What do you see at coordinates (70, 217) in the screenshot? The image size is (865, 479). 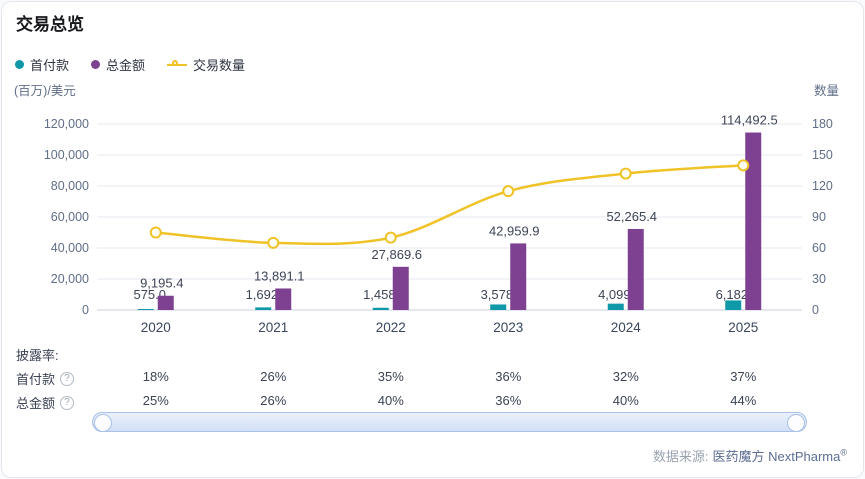 I see `y-axis-tick-left: 60,000` at bounding box center [70, 217].